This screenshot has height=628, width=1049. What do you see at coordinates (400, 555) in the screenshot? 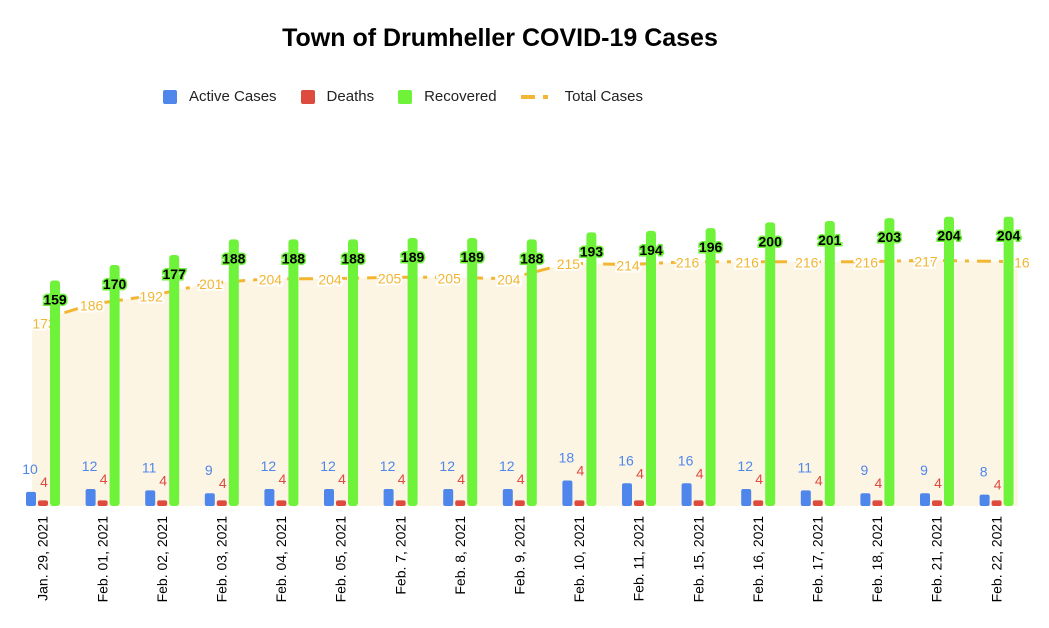
I see `x-tick-label: Feb. 7, 2021` at bounding box center [400, 555].